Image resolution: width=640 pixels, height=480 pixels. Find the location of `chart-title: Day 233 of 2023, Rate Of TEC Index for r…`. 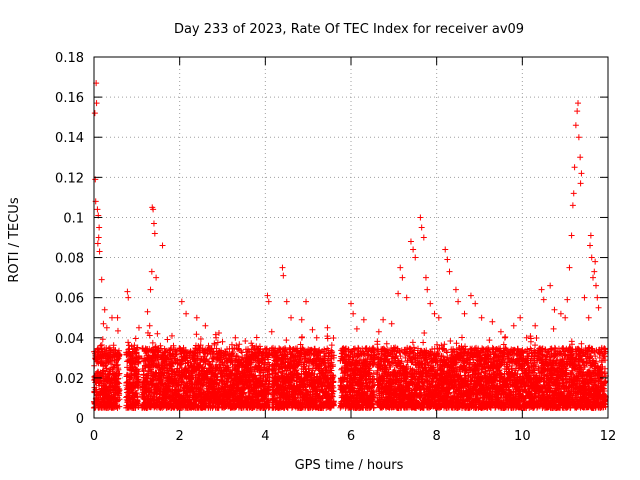

chart-title: Day 233 of 2023, Rate Of TEC Index for r… is located at coordinates (349, 29).